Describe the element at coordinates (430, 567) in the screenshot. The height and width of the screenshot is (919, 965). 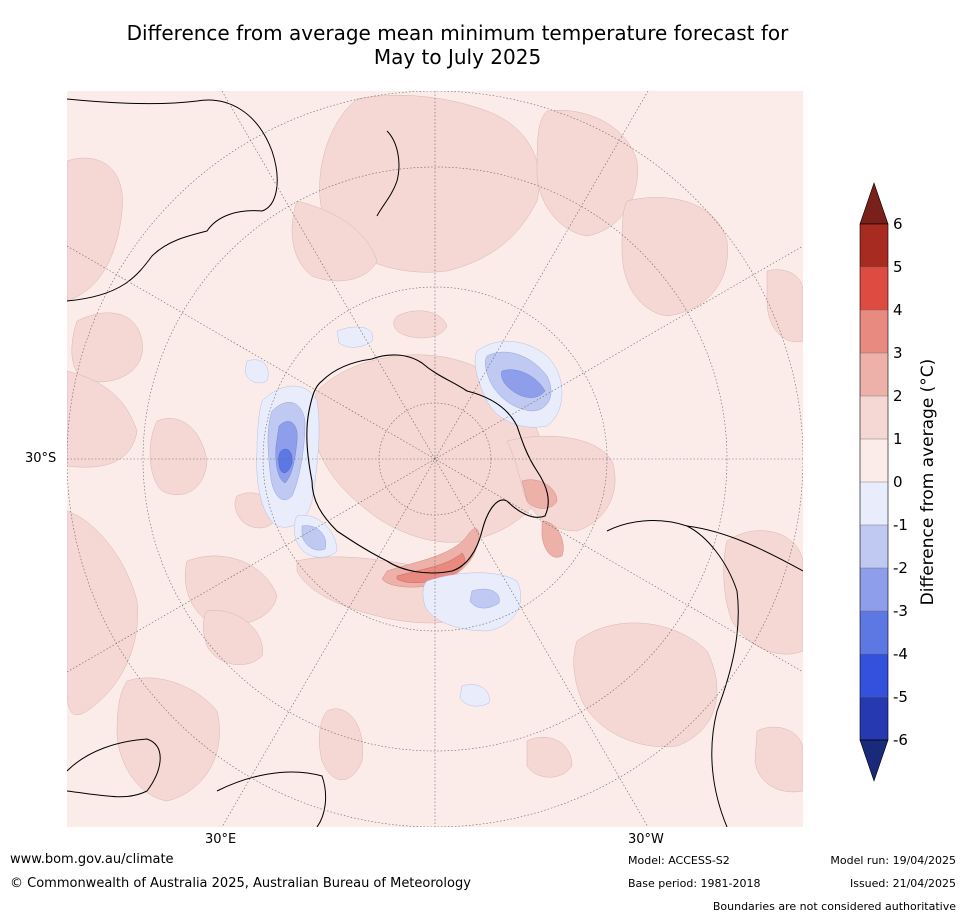
I see `anomaly-3-to-4-regions` at that location.